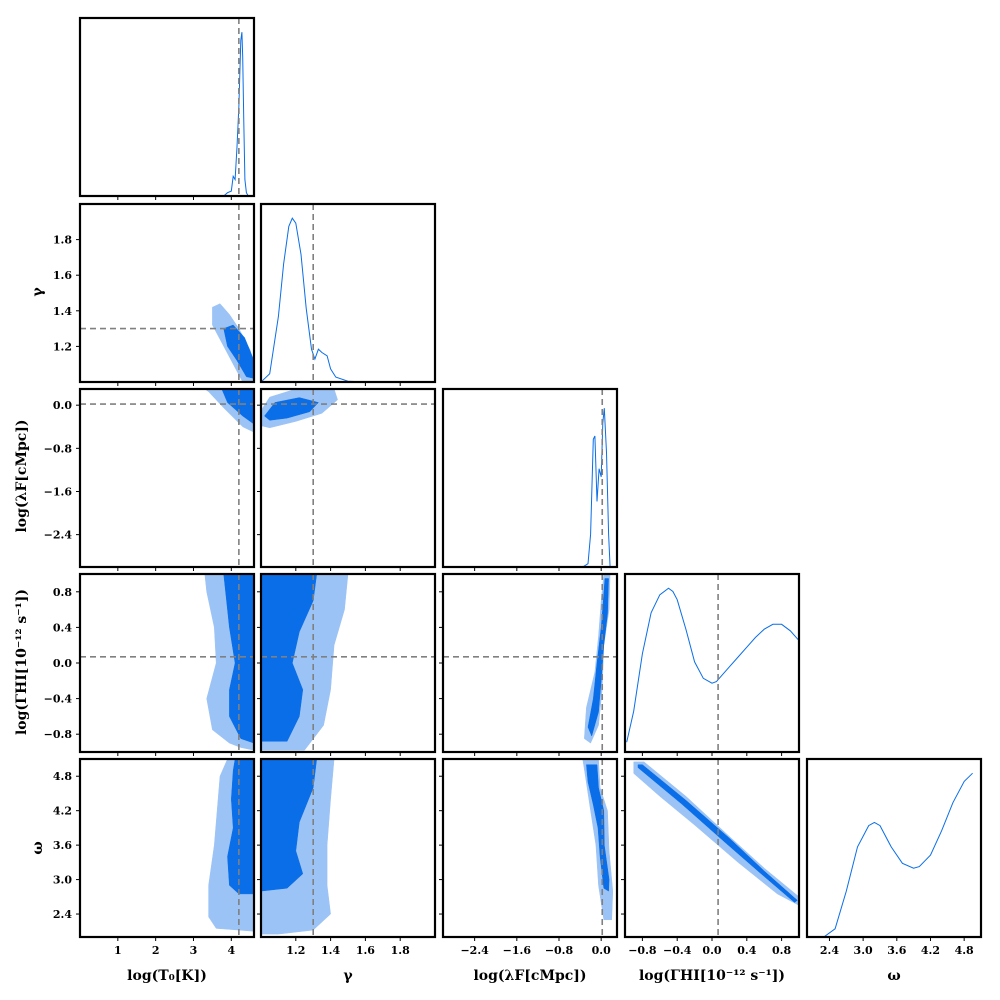 This screenshot has height=1000, width=1000. I want to click on y-tick-label: −0.8, so click(58, 734).